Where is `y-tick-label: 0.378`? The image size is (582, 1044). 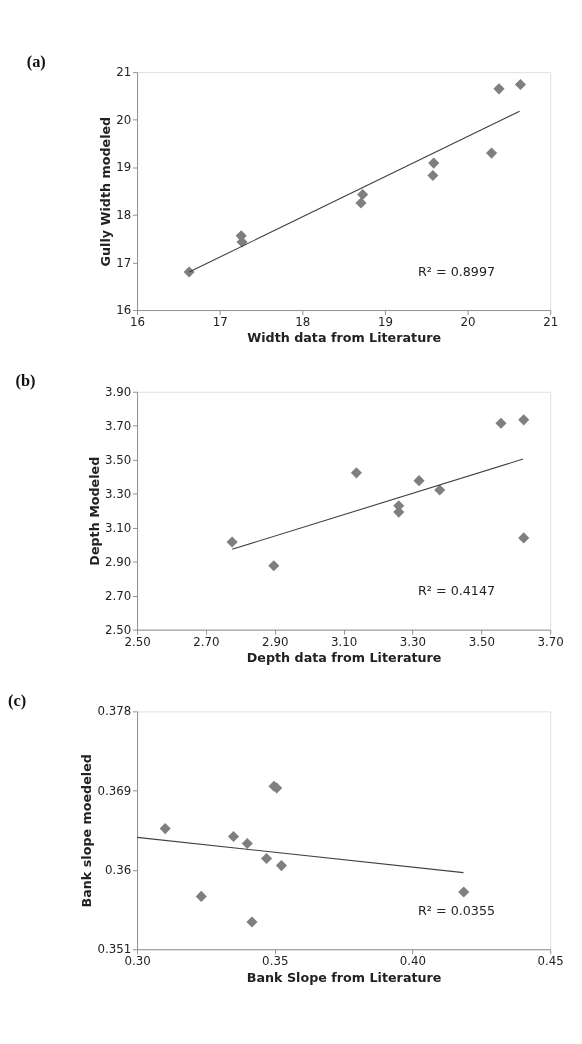
y-tick-label: 0.378 is located at coordinates (114, 711).